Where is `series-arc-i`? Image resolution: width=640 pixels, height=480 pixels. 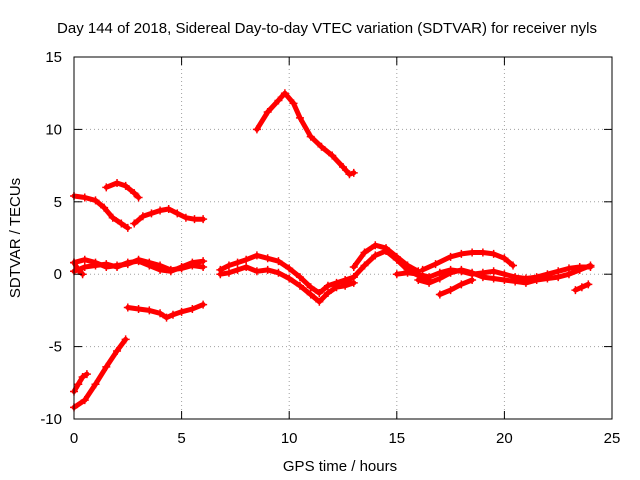 series-arc-i is located at coordinates (165, 311).